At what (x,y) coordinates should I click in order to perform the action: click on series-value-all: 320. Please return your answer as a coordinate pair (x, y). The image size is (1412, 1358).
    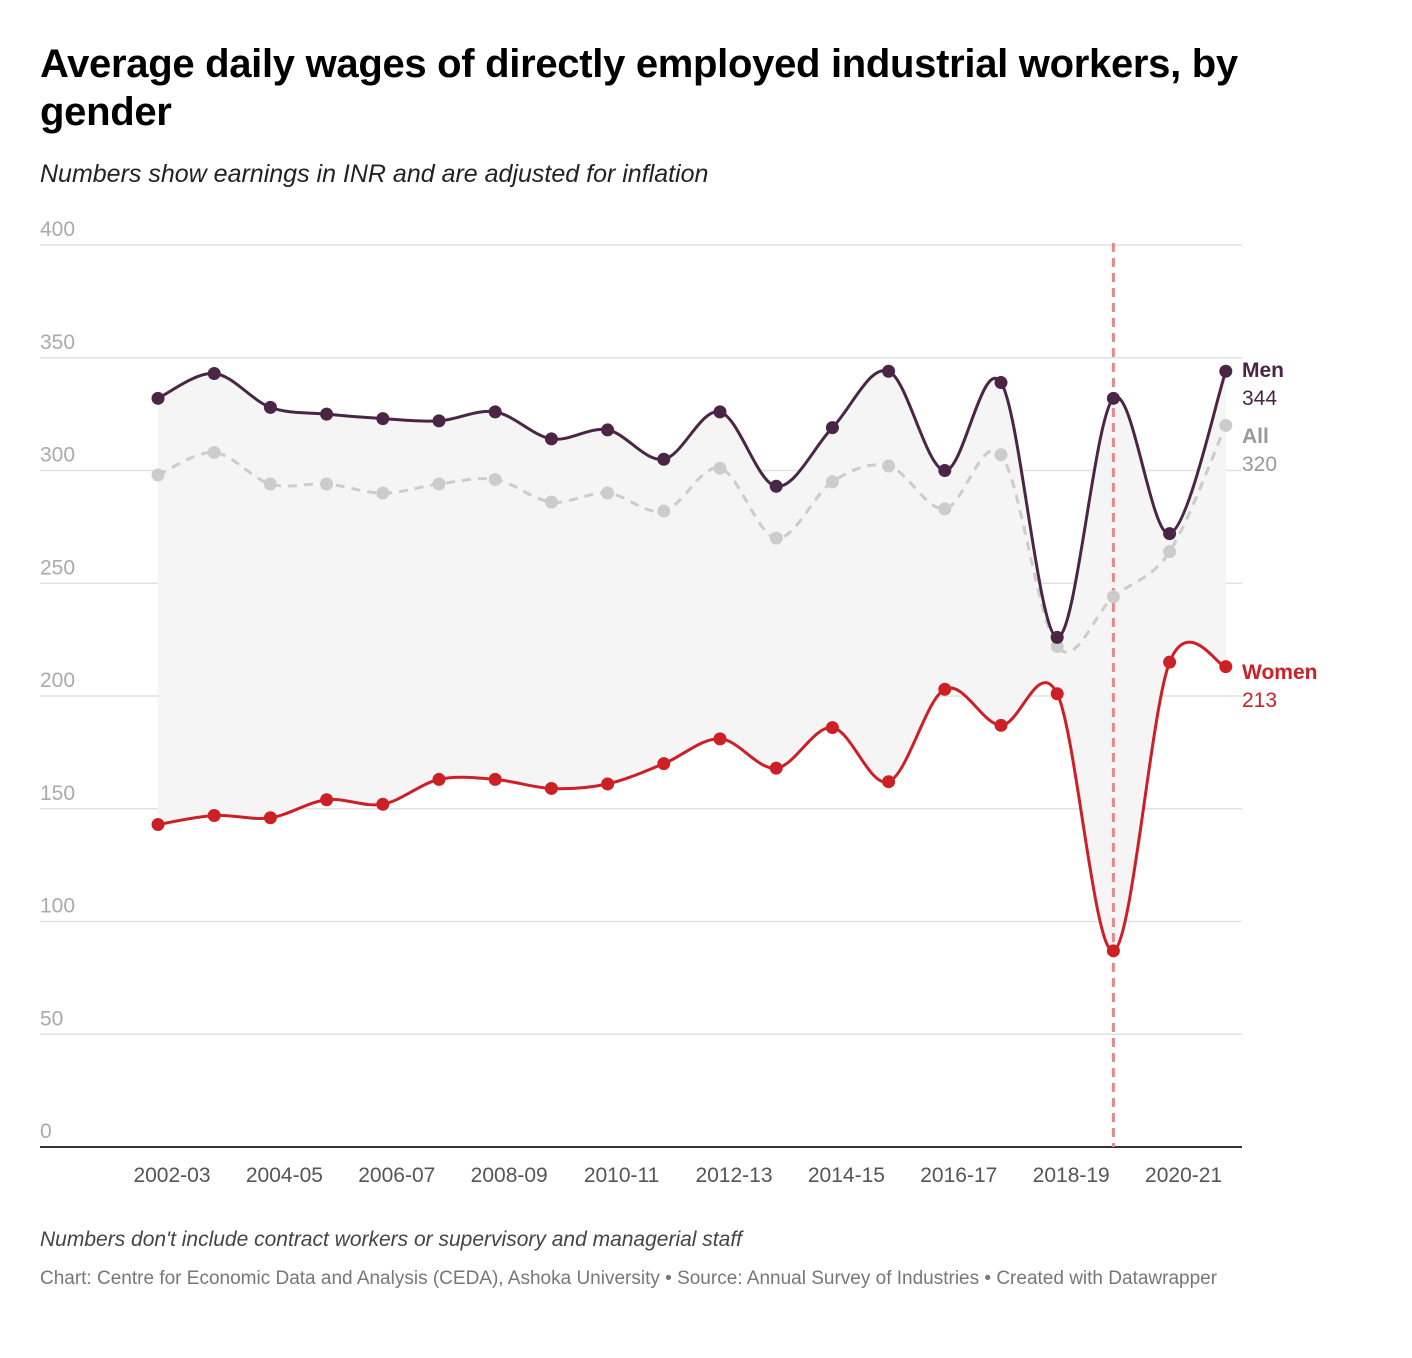
    Looking at the image, I should click on (1259, 464).